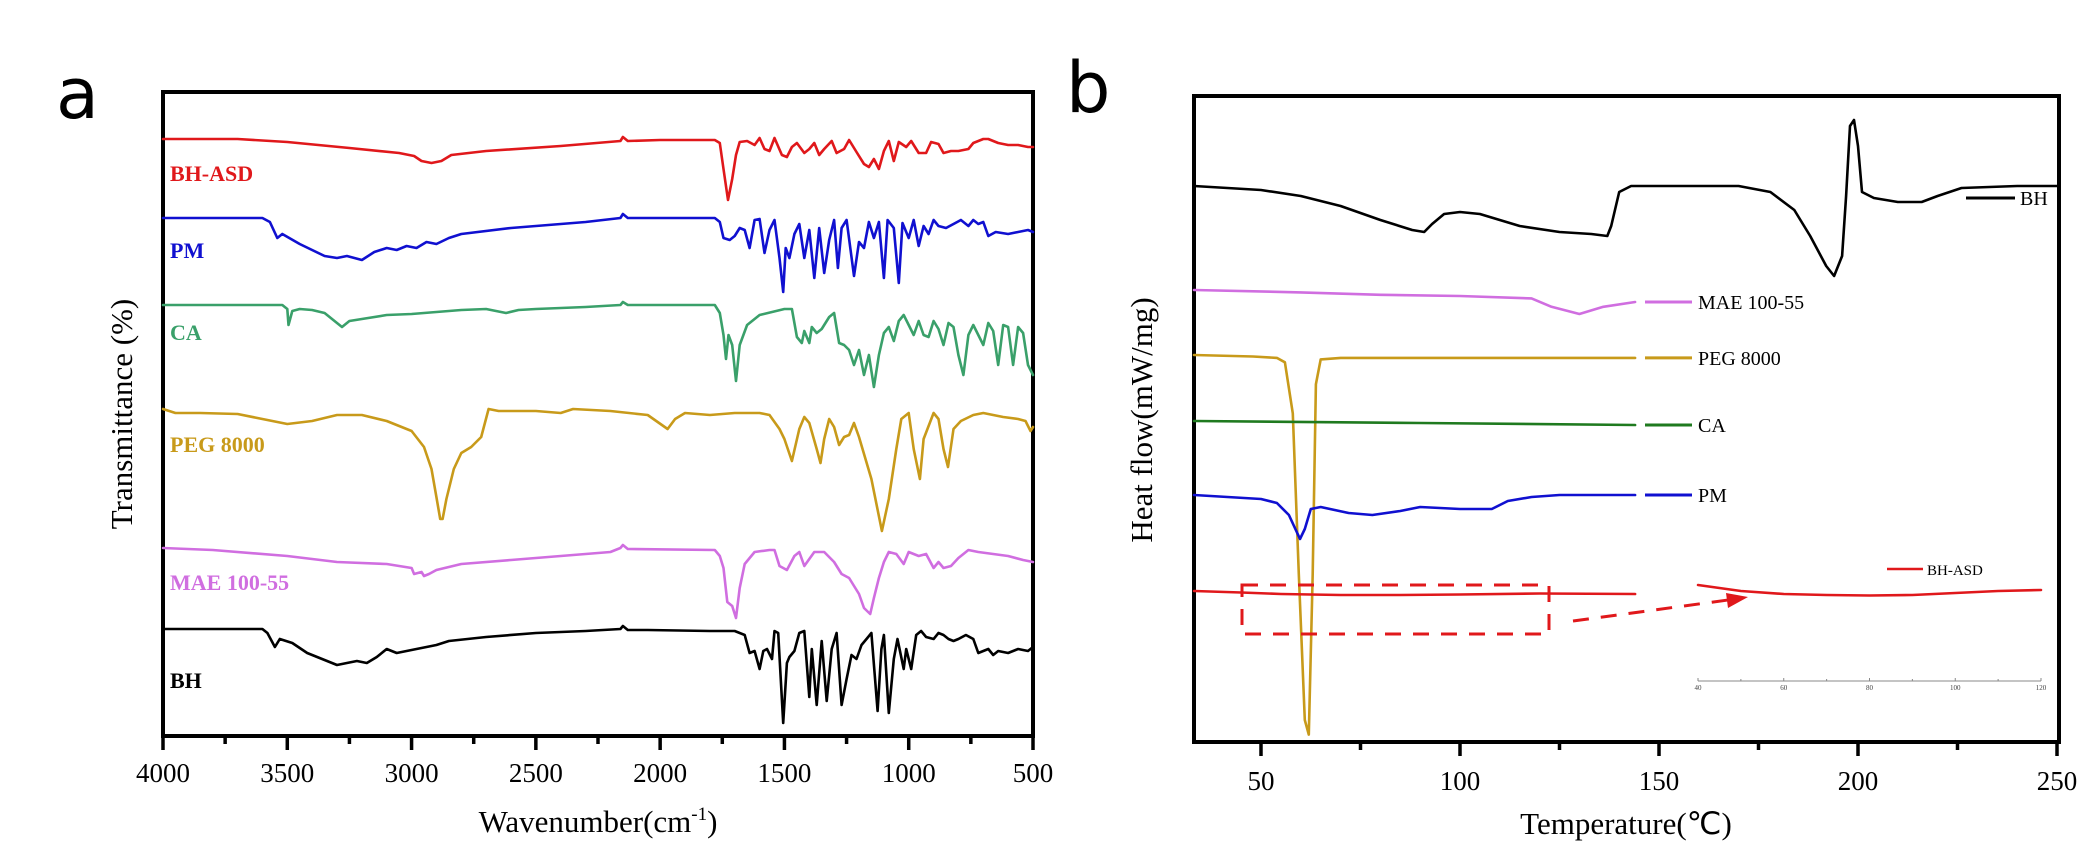  Describe the element at coordinates (229, 582) in the screenshot. I see `ftir-label-mae-100-55: MAE 100-55` at that location.